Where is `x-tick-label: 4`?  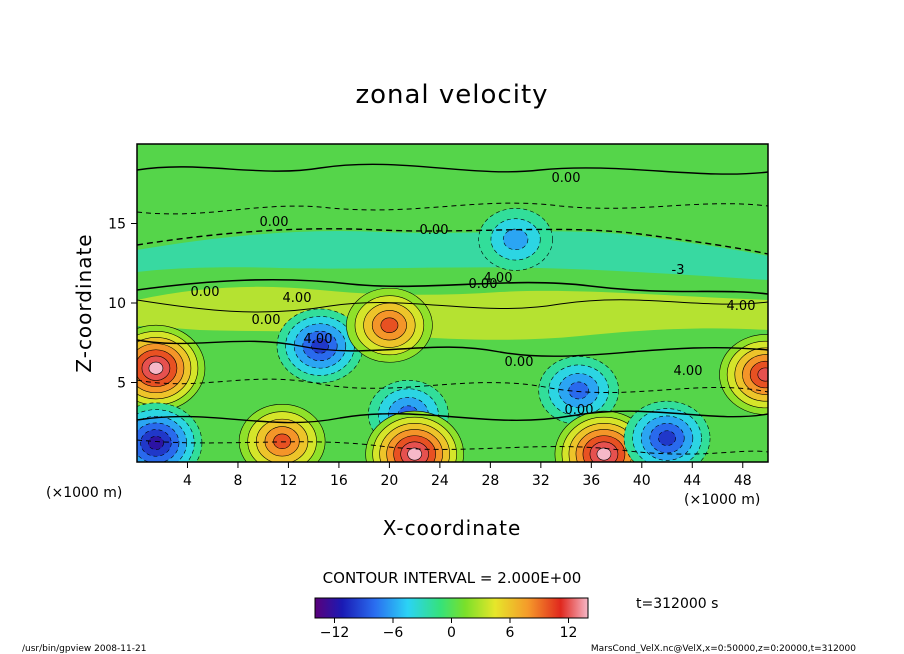 x-tick-label: 4 is located at coordinates (187, 481).